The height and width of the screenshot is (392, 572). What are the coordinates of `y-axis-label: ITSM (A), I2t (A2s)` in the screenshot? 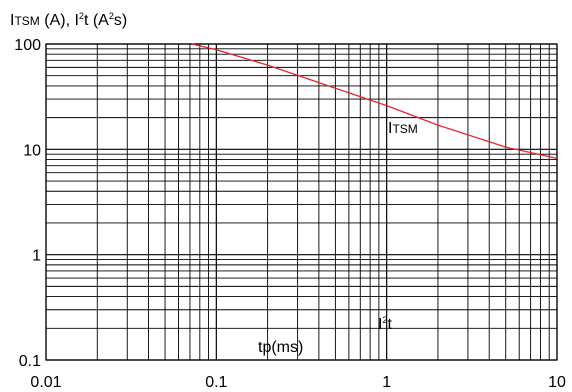 It's located at (69, 20).